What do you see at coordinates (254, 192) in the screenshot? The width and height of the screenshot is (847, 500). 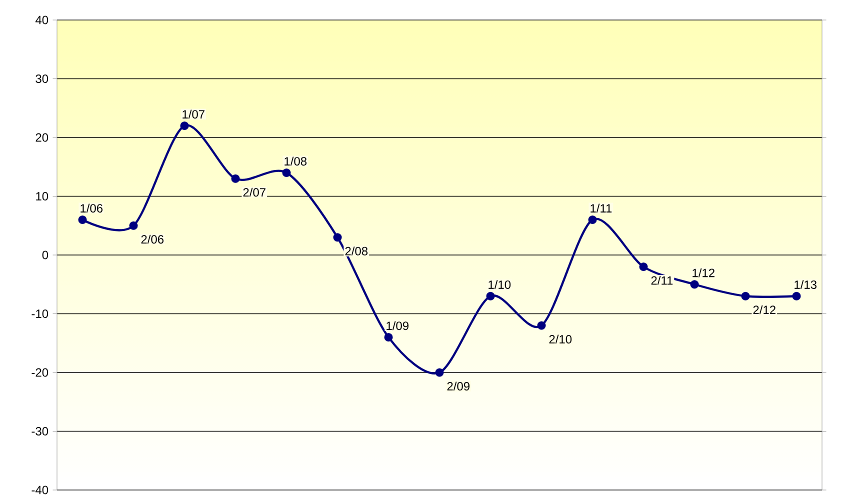 I see `annotation: 2/07` at bounding box center [254, 192].